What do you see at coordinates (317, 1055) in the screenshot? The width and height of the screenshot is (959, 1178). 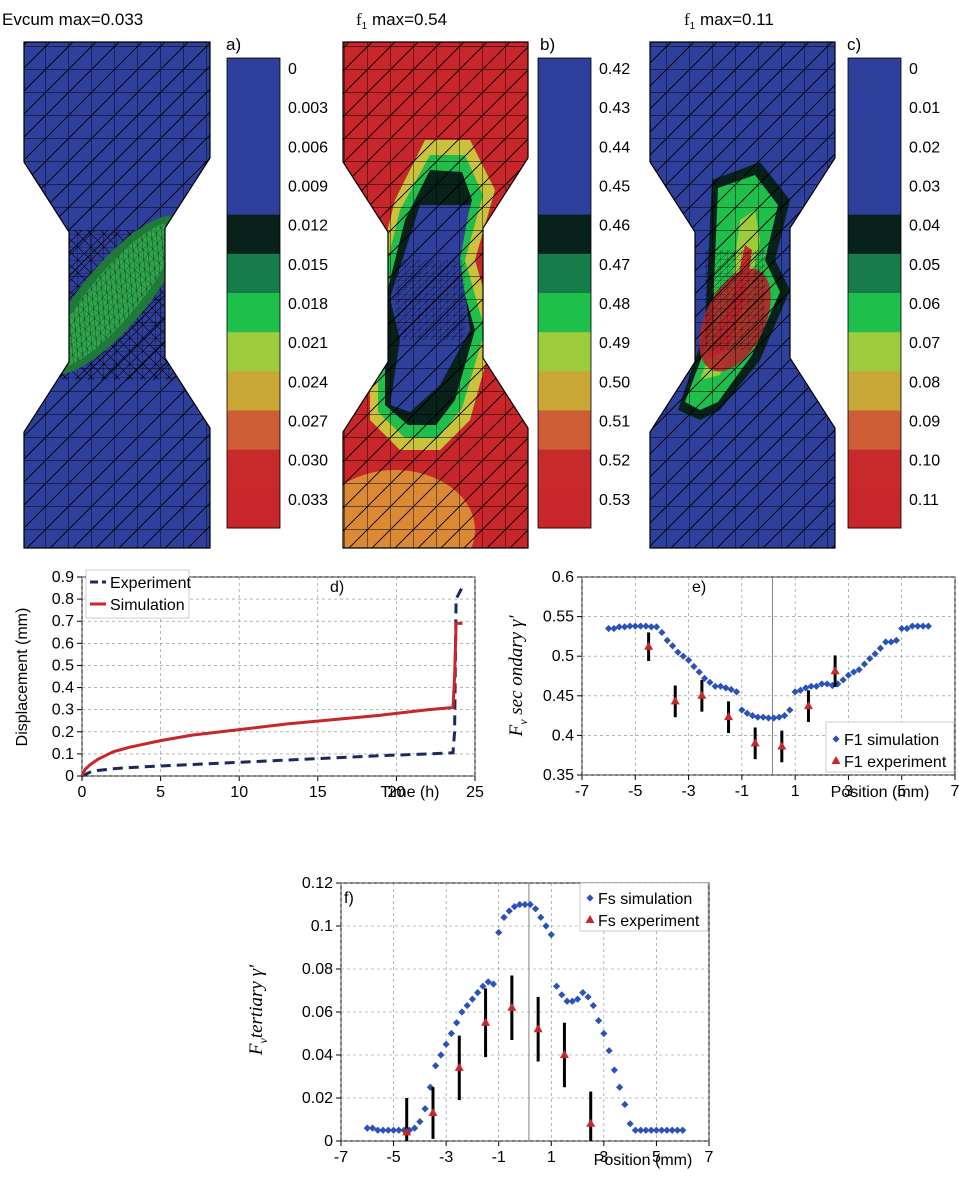 I see `y-tick-label: 0.04` at bounding box center [317, 1055].